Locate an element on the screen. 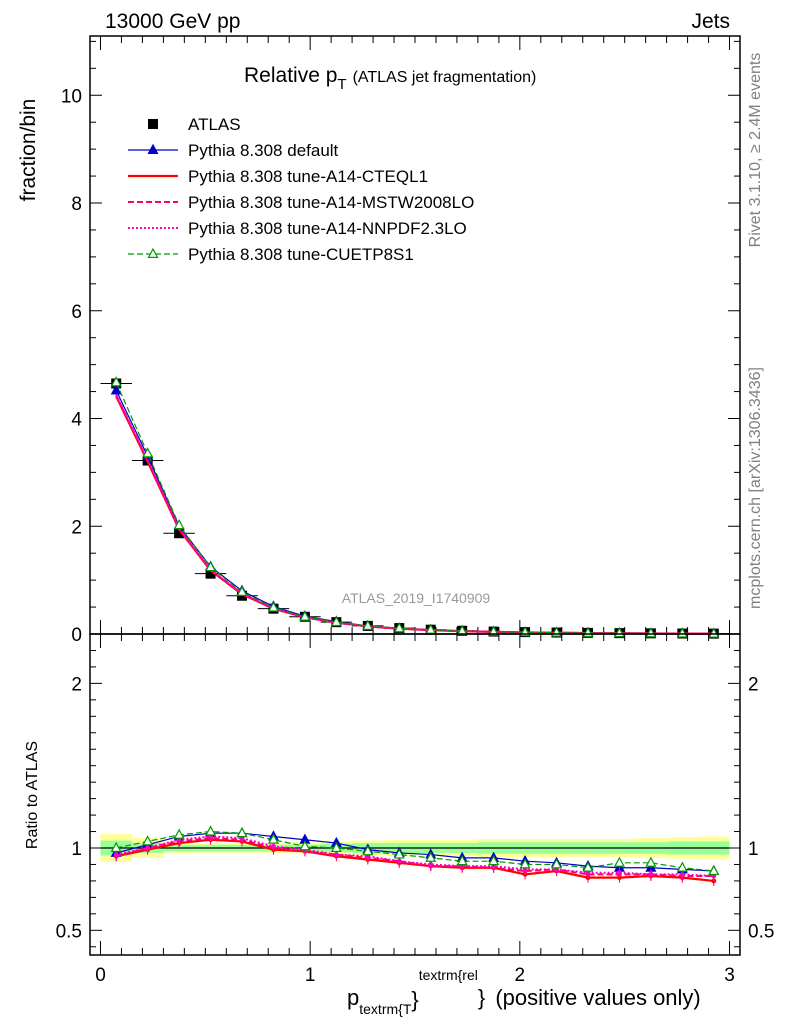  main-title-note: (ATLAS jet fragmentation) is located at coordinates (445, 77).